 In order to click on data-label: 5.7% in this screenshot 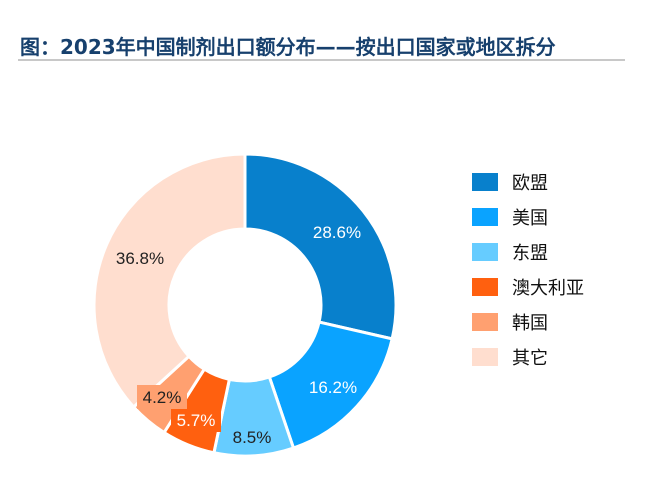, I will do `click(196, 420)`.